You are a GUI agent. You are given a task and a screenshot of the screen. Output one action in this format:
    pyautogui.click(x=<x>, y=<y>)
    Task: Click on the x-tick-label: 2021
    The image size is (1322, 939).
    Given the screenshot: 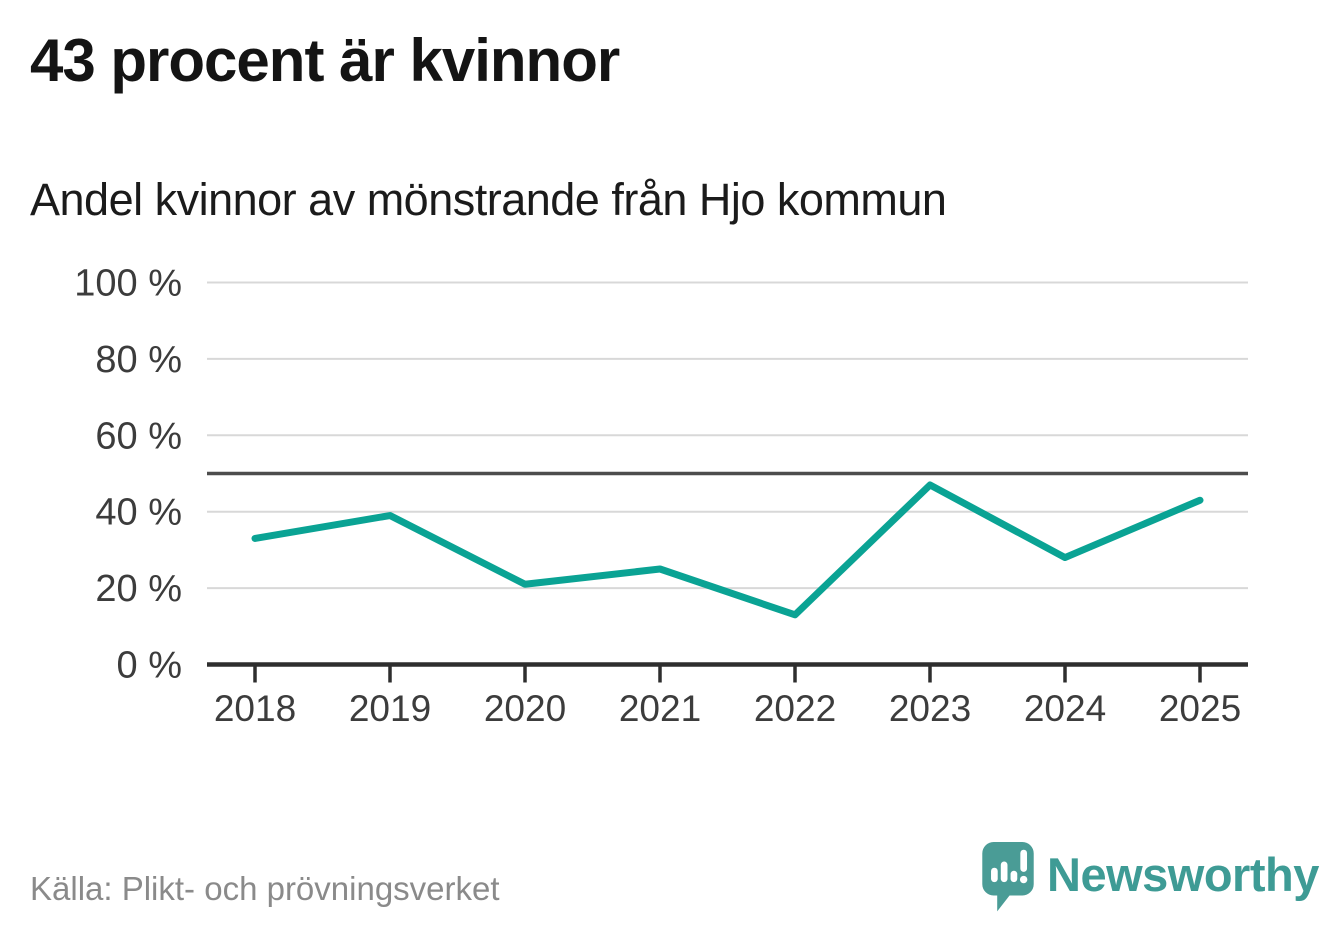 What is the action you would take?
    pyautogui.click(x=660, y=708)
    